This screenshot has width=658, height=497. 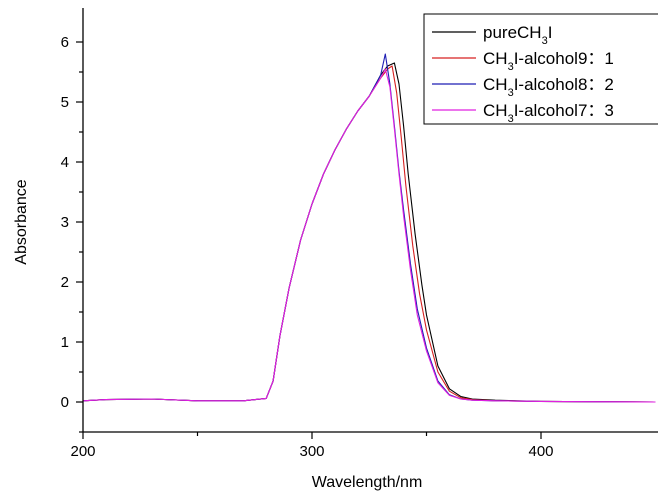 I want to click on legend-label-3: CH3I-alcohol8：2, so click(x=548, y=87).